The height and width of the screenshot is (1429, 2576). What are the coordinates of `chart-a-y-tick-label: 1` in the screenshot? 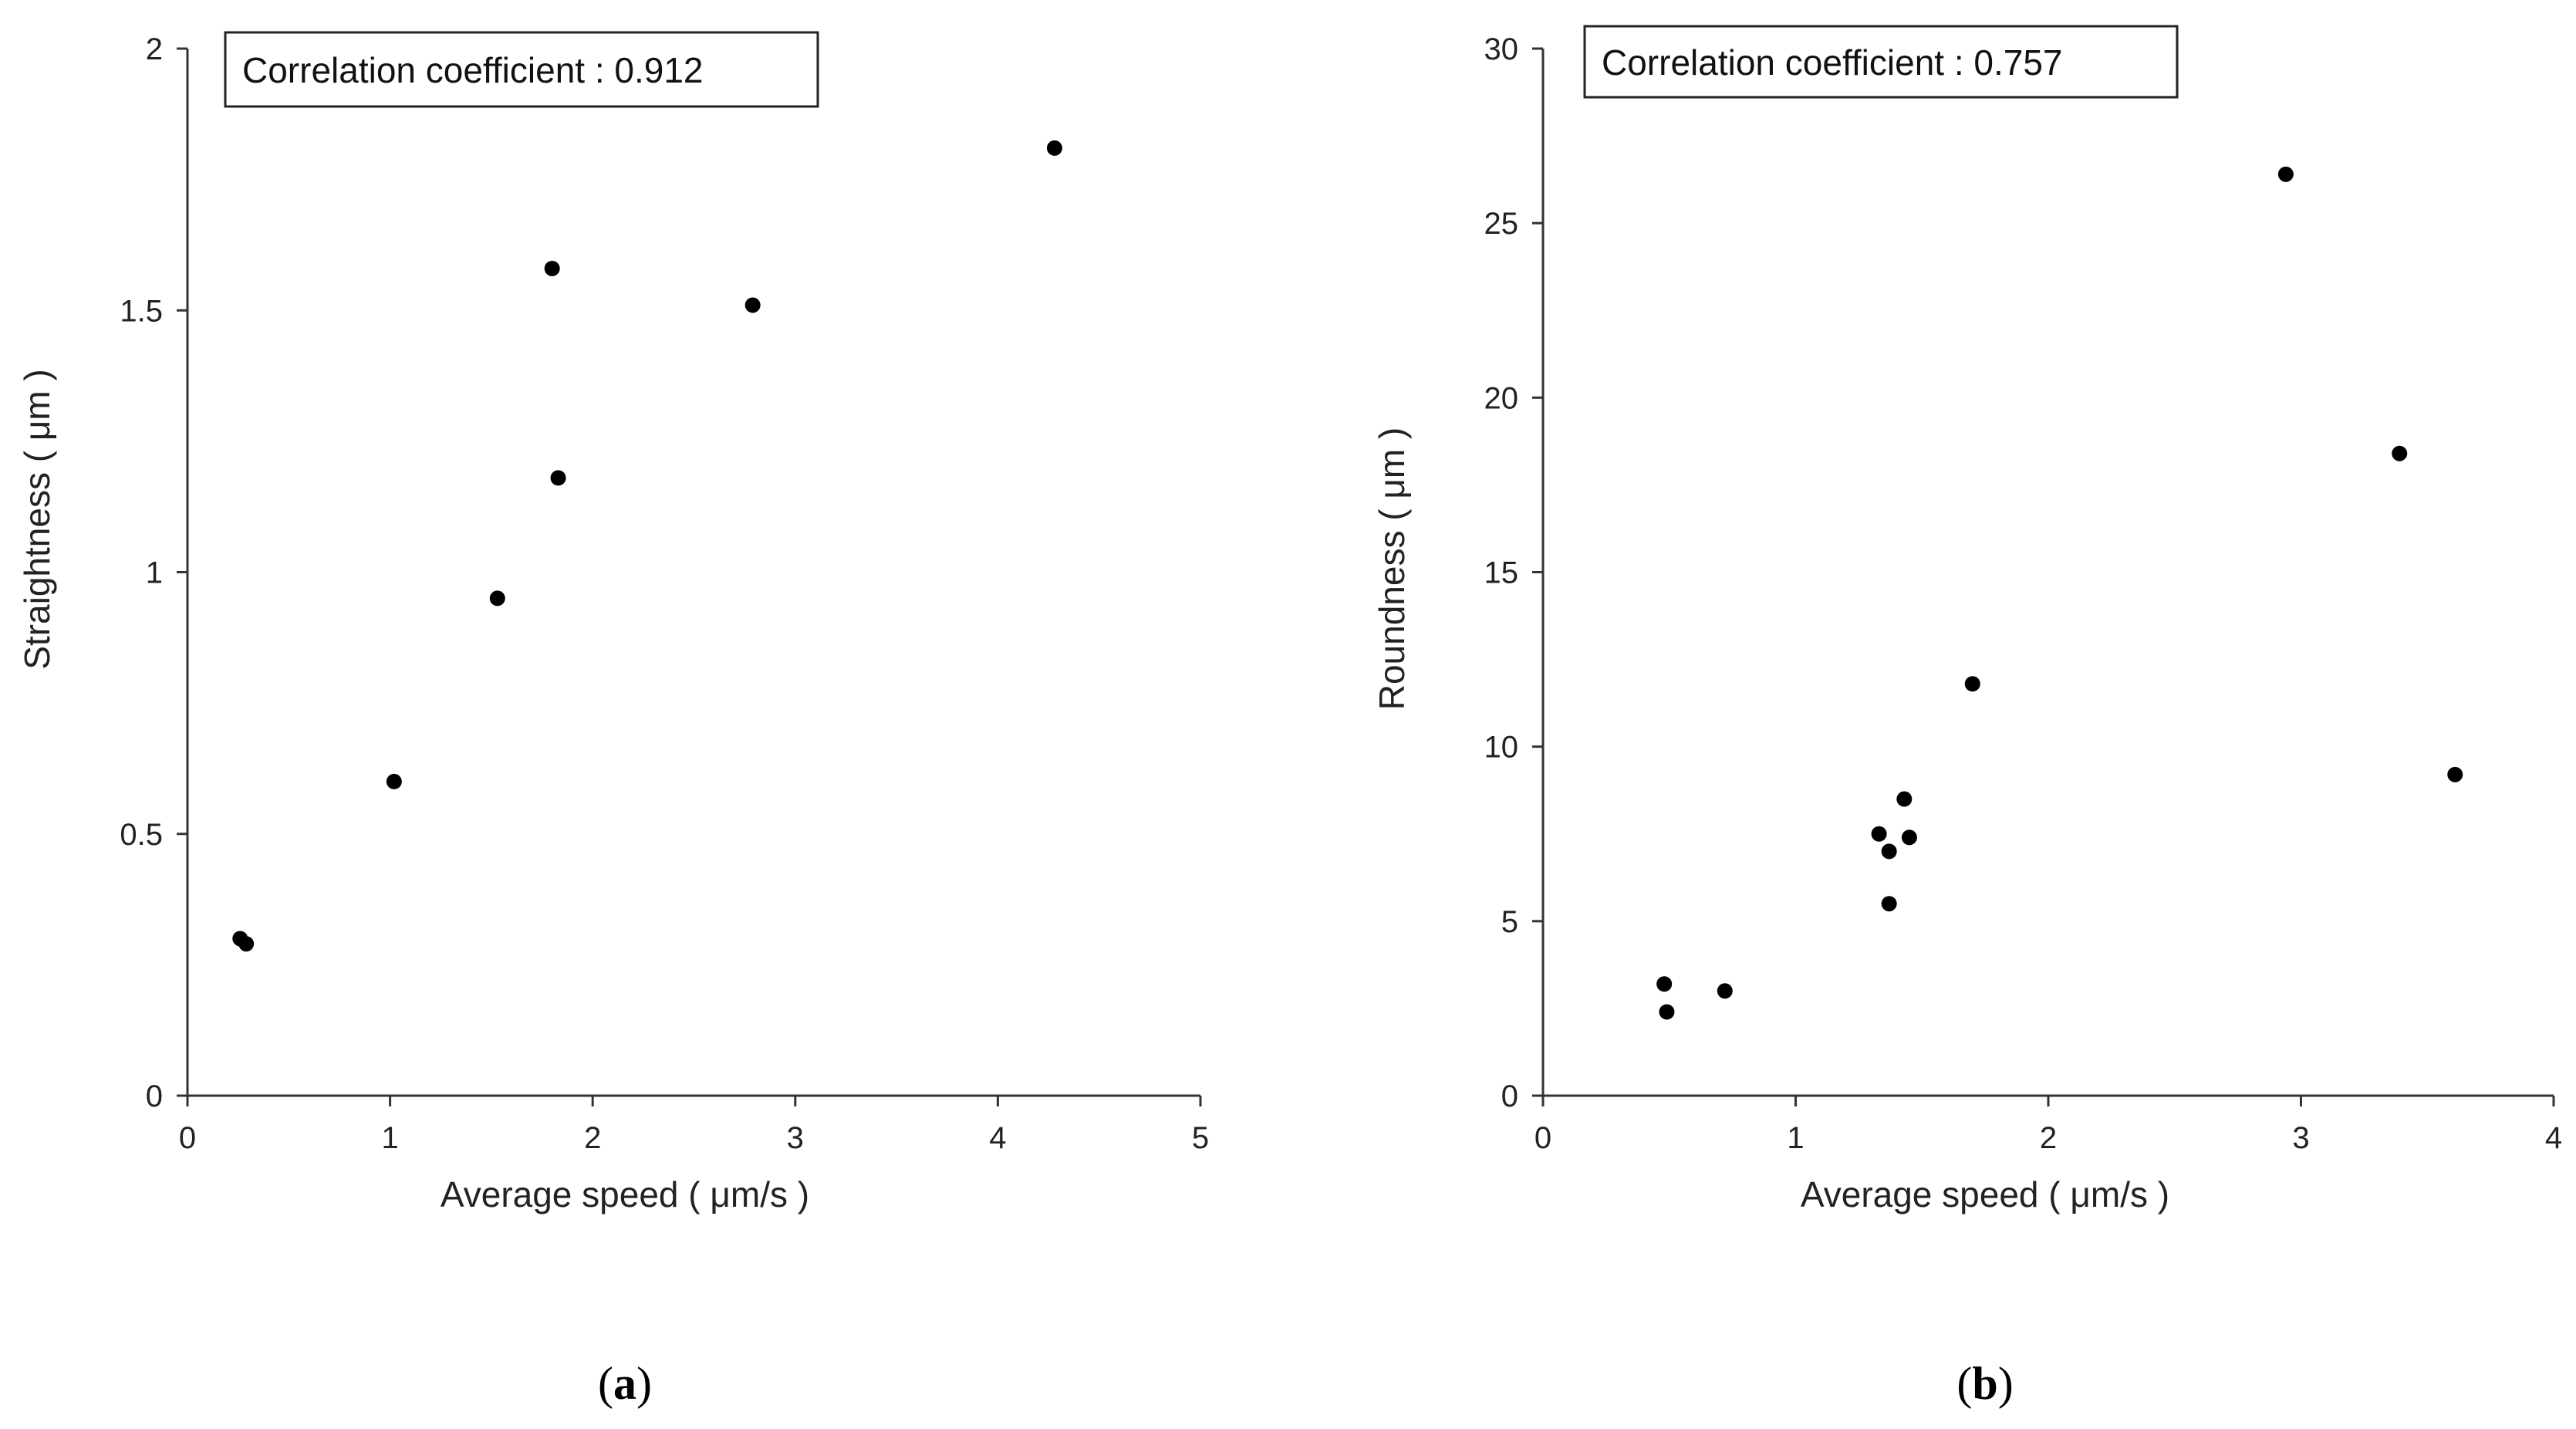 It's located at (154, 573).